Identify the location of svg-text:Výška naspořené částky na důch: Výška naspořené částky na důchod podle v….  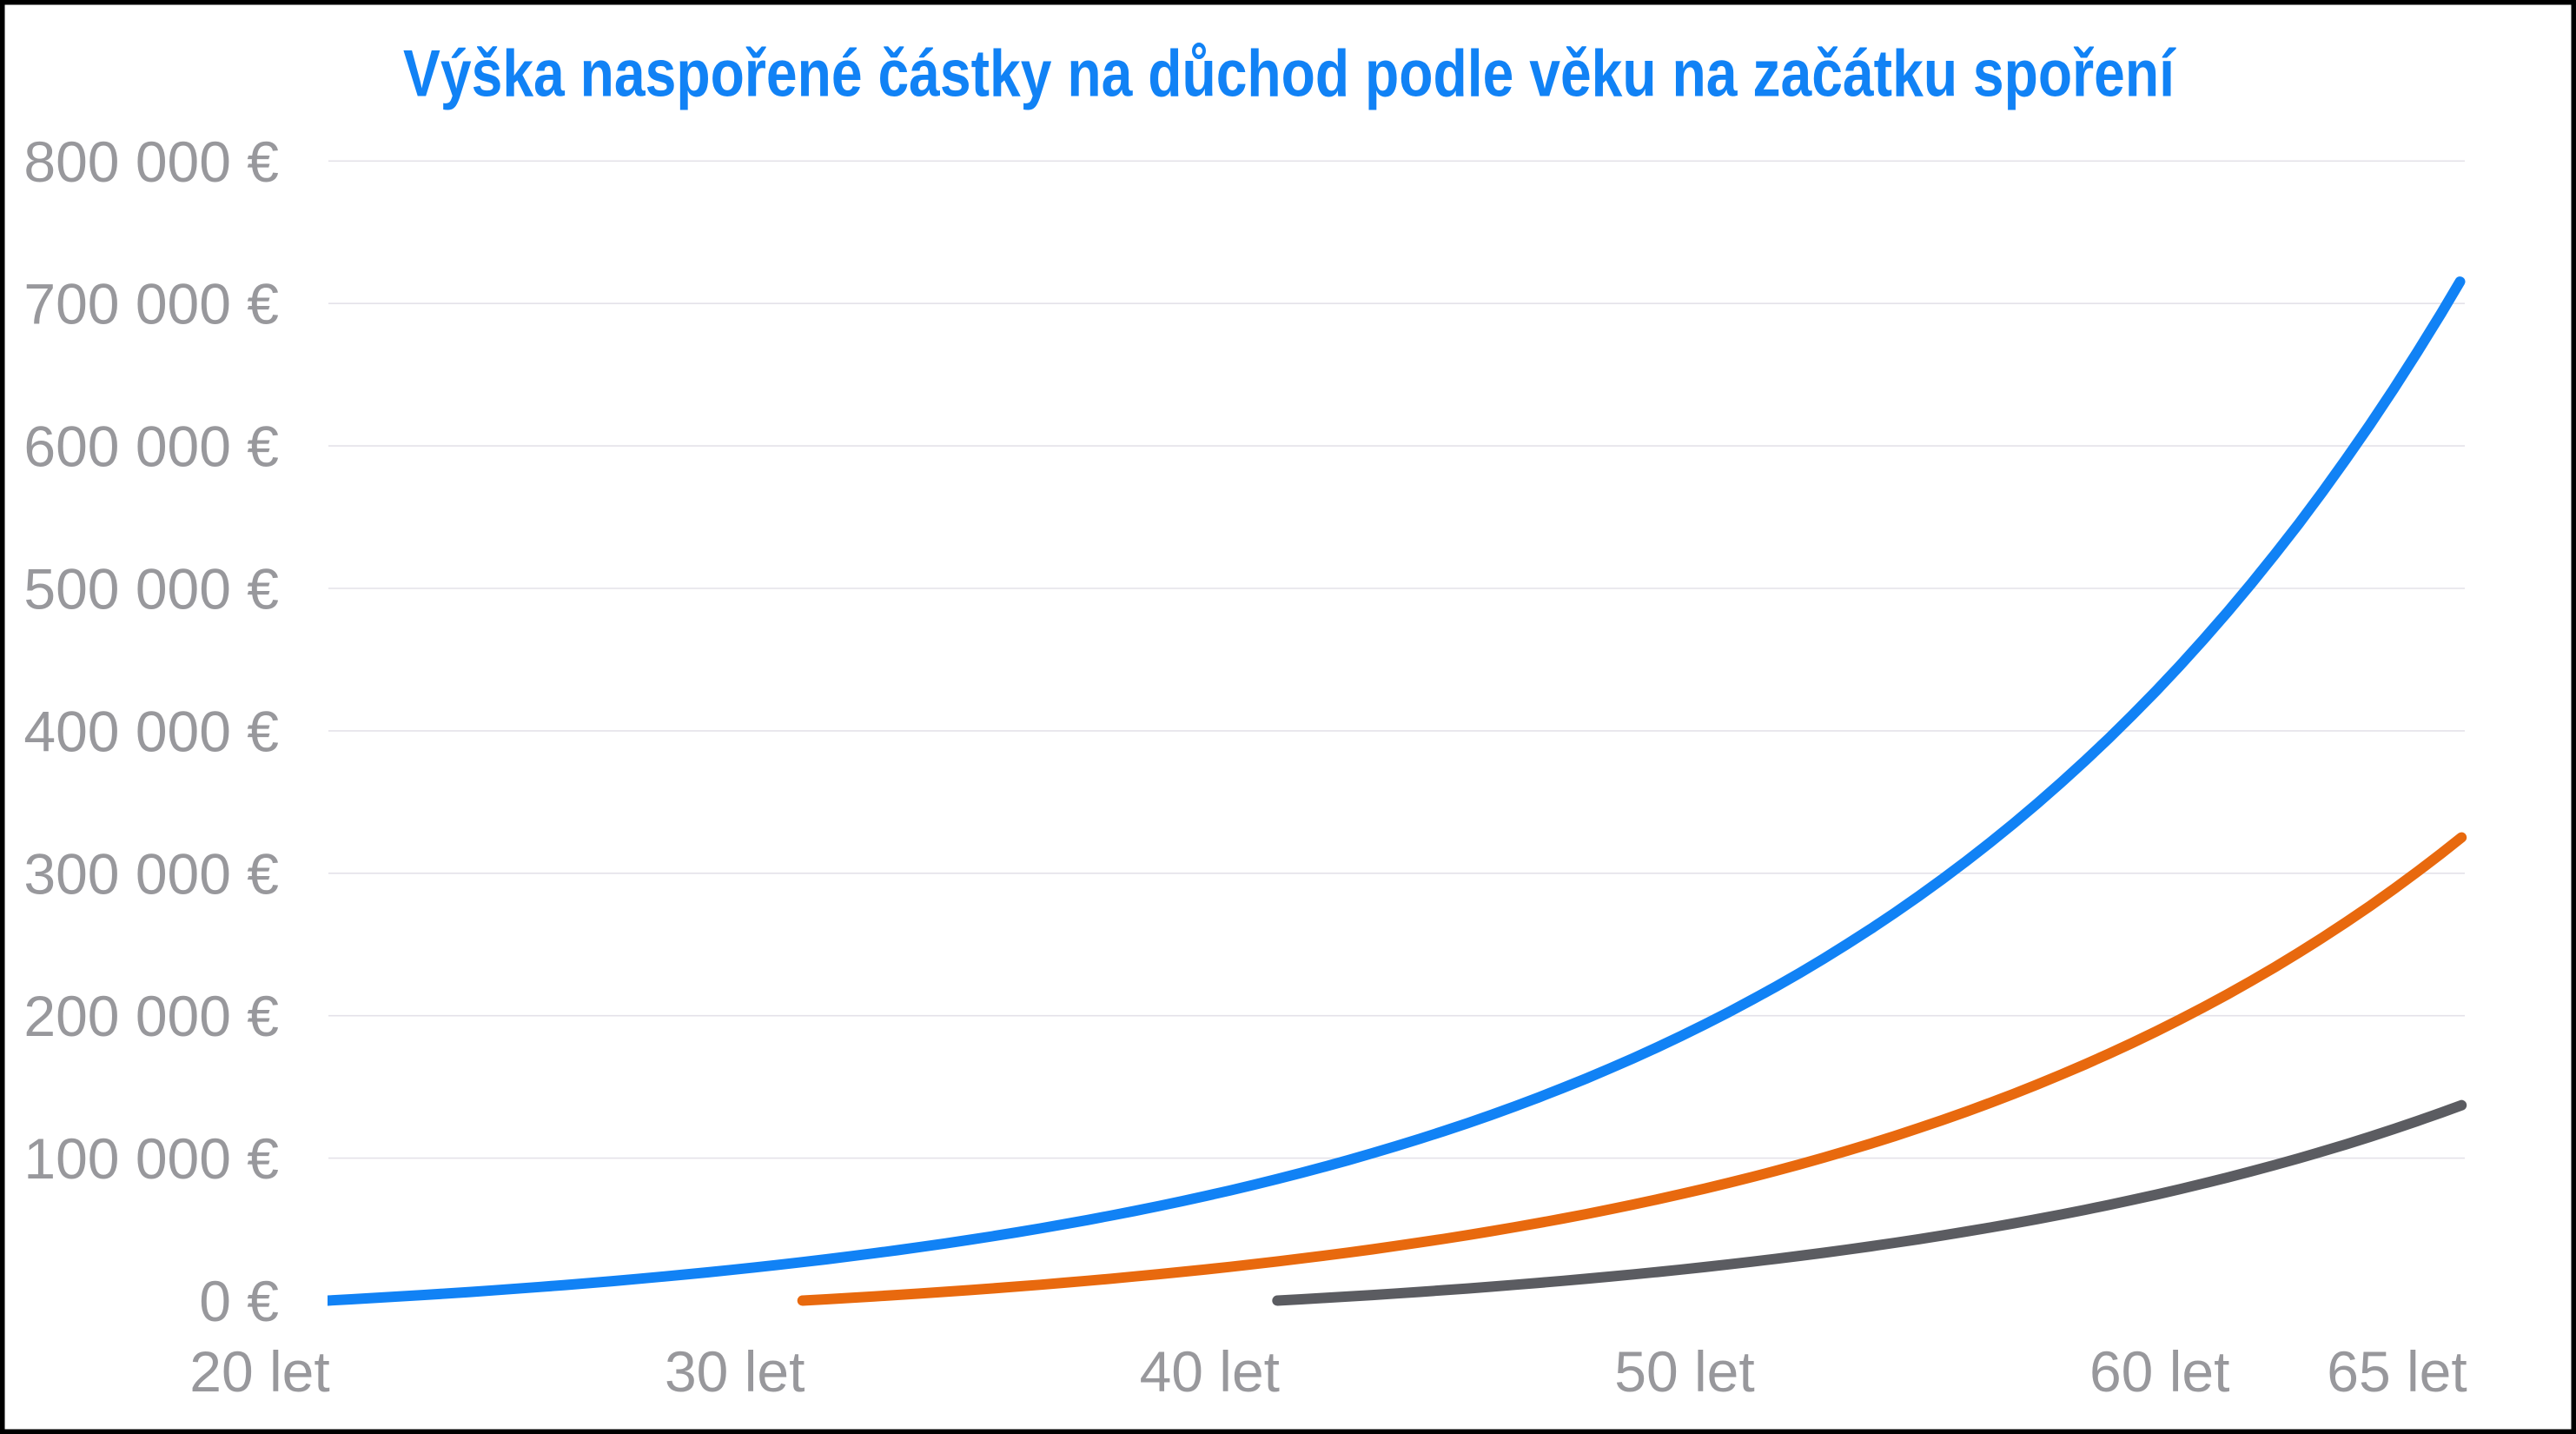
(1289, 74).